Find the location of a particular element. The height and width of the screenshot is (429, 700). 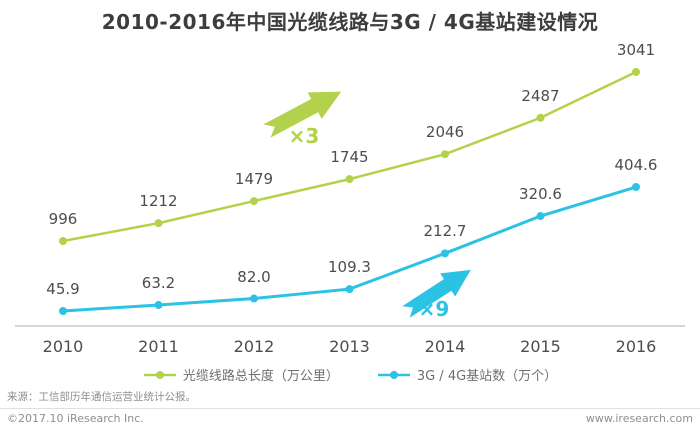

page-title: 2010-2016年中国光缆线路与3G / 4G基站建设情况 is located at coordinates (350, 22).